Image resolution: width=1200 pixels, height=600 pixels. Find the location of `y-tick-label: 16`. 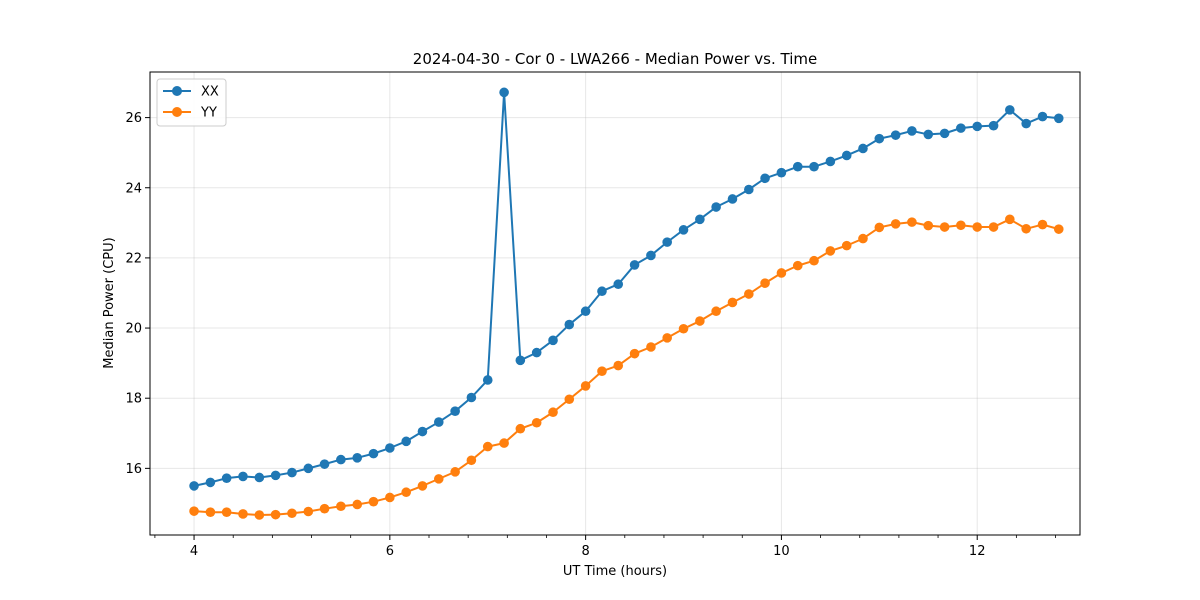

y-tick-label: 16 is located at coordinates (133, 469).